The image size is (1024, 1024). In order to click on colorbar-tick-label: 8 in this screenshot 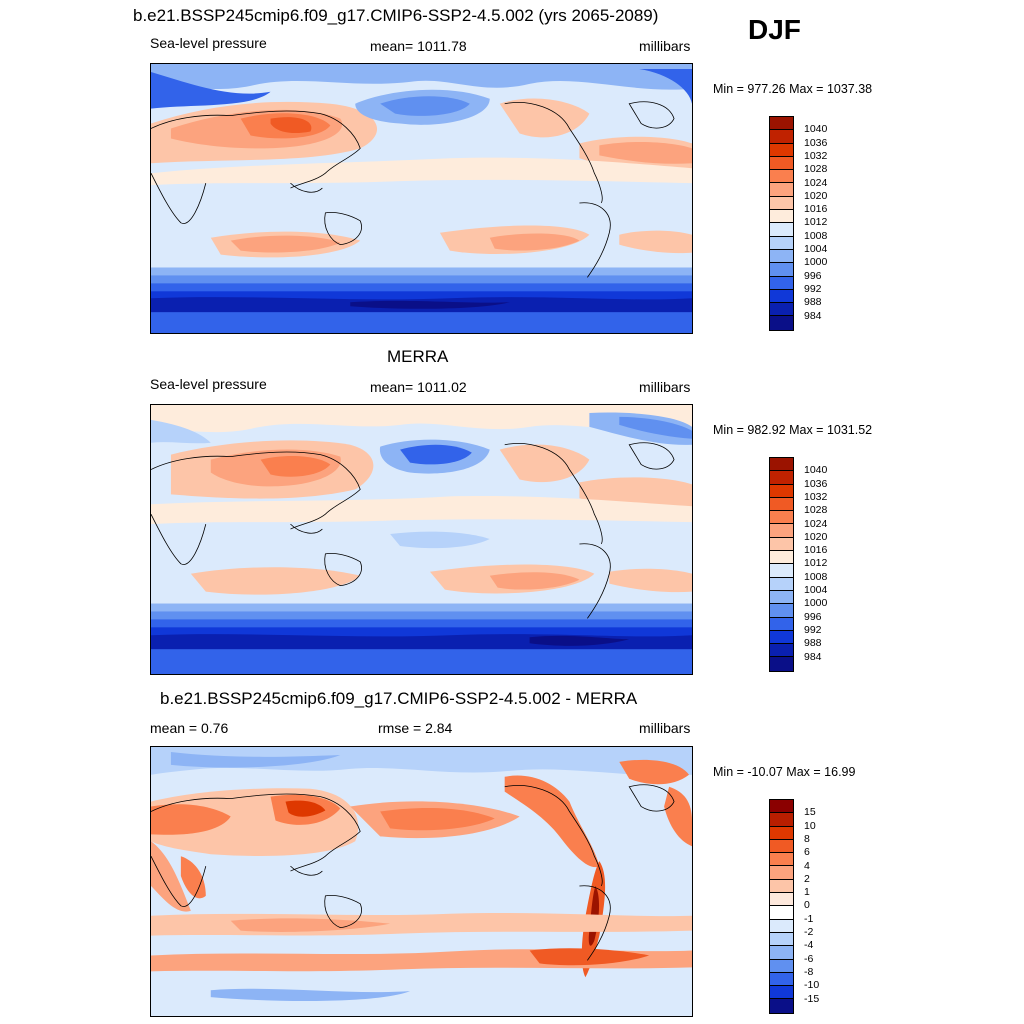, I will do `click(807, 838)`.